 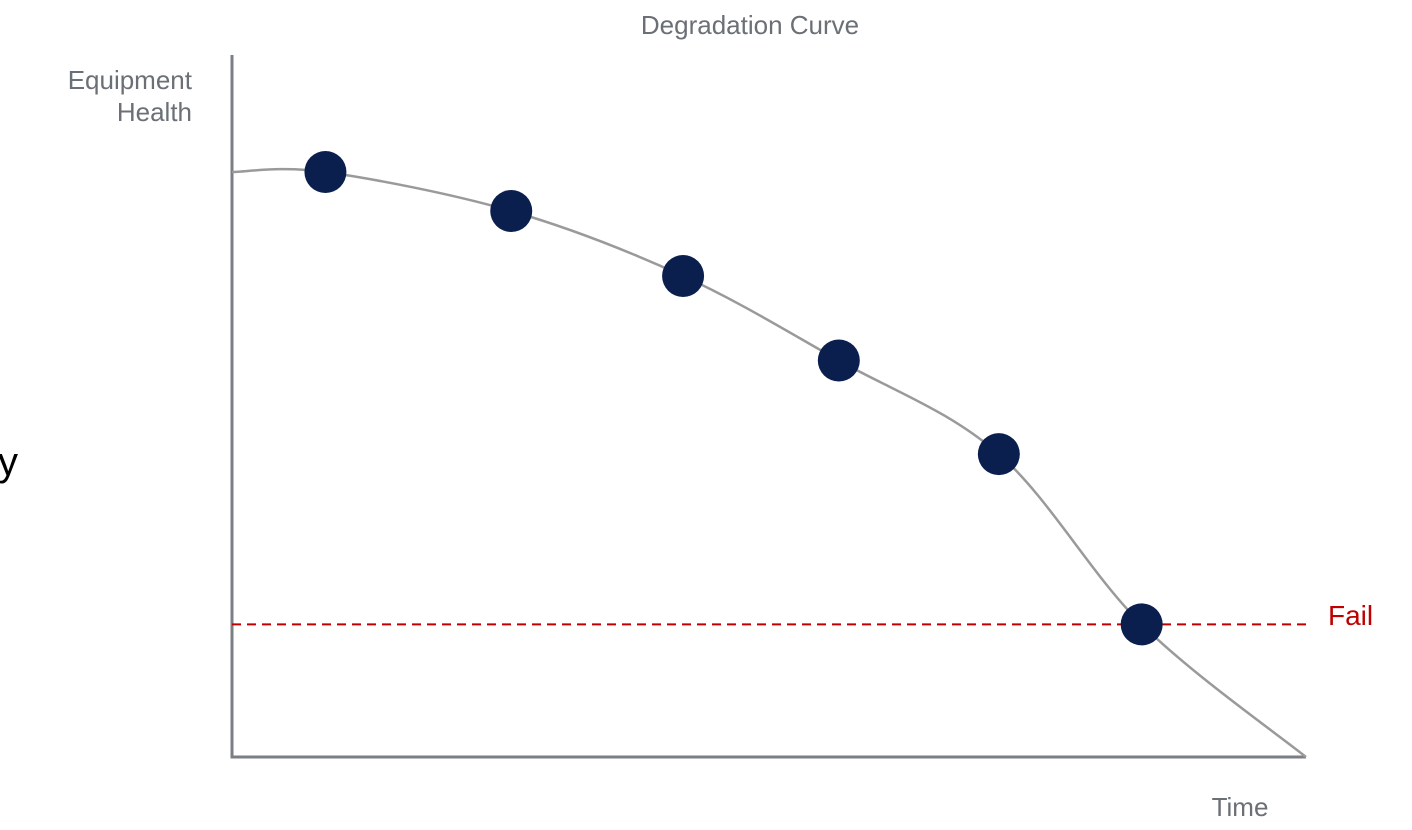 I want to click on chart-title: Degradation Curve, so click(x=750, y=25).